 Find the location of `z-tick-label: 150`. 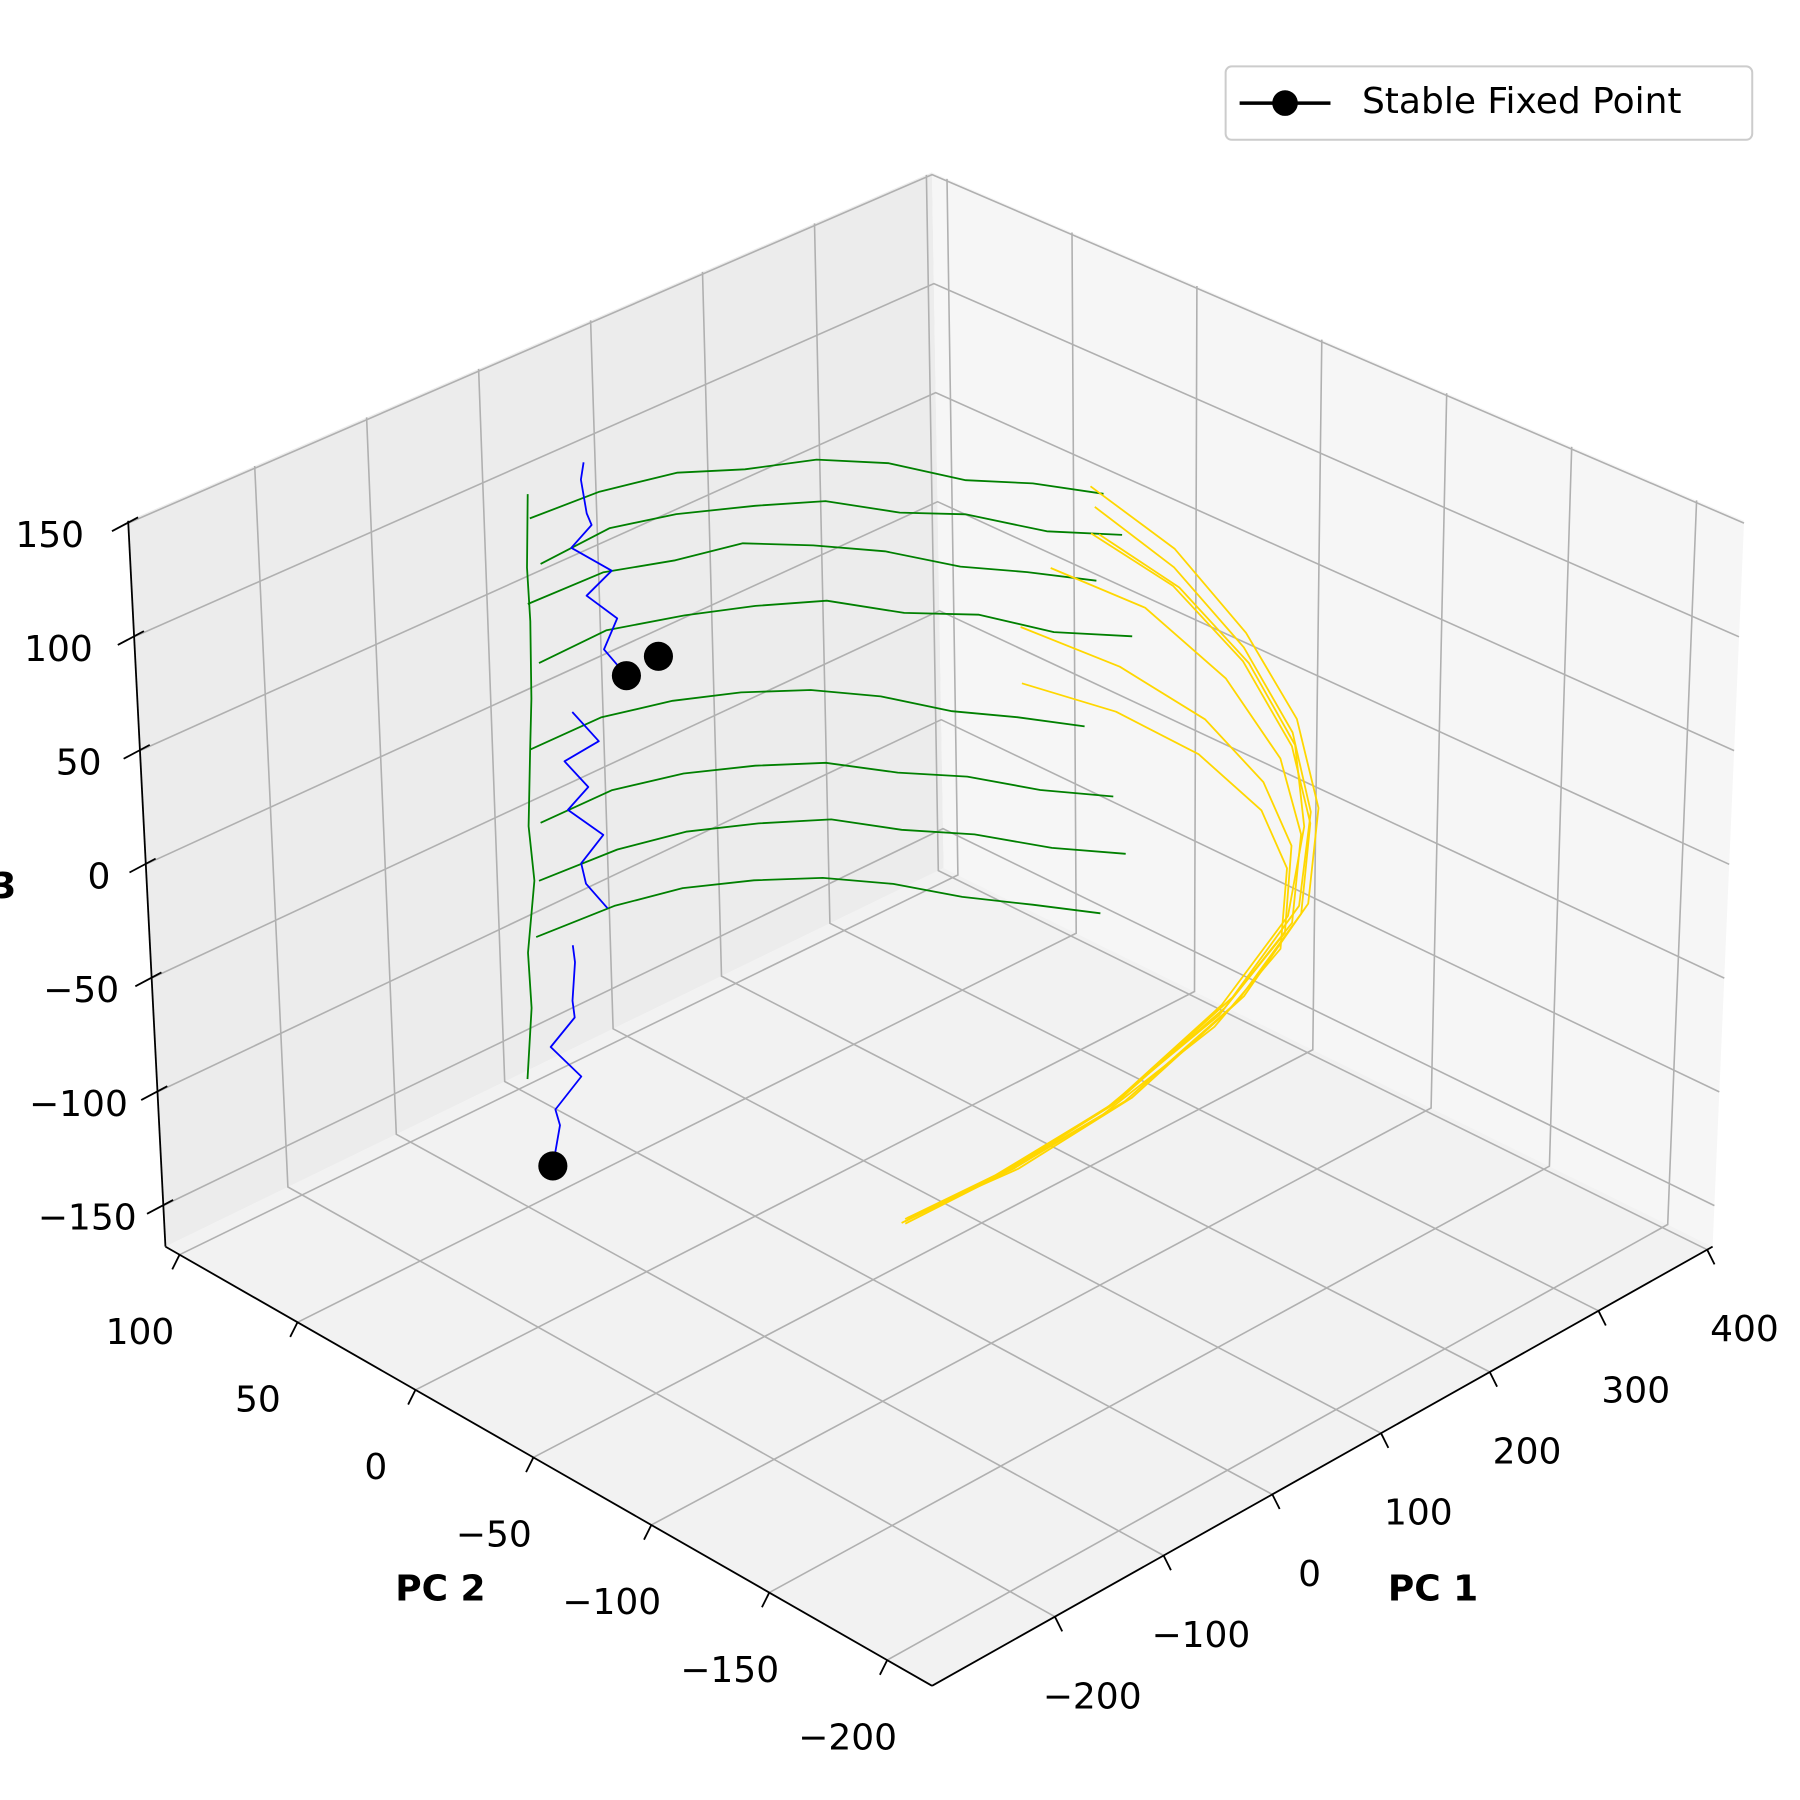

z-tick-label: 150 is located at coordinates (49, 535).